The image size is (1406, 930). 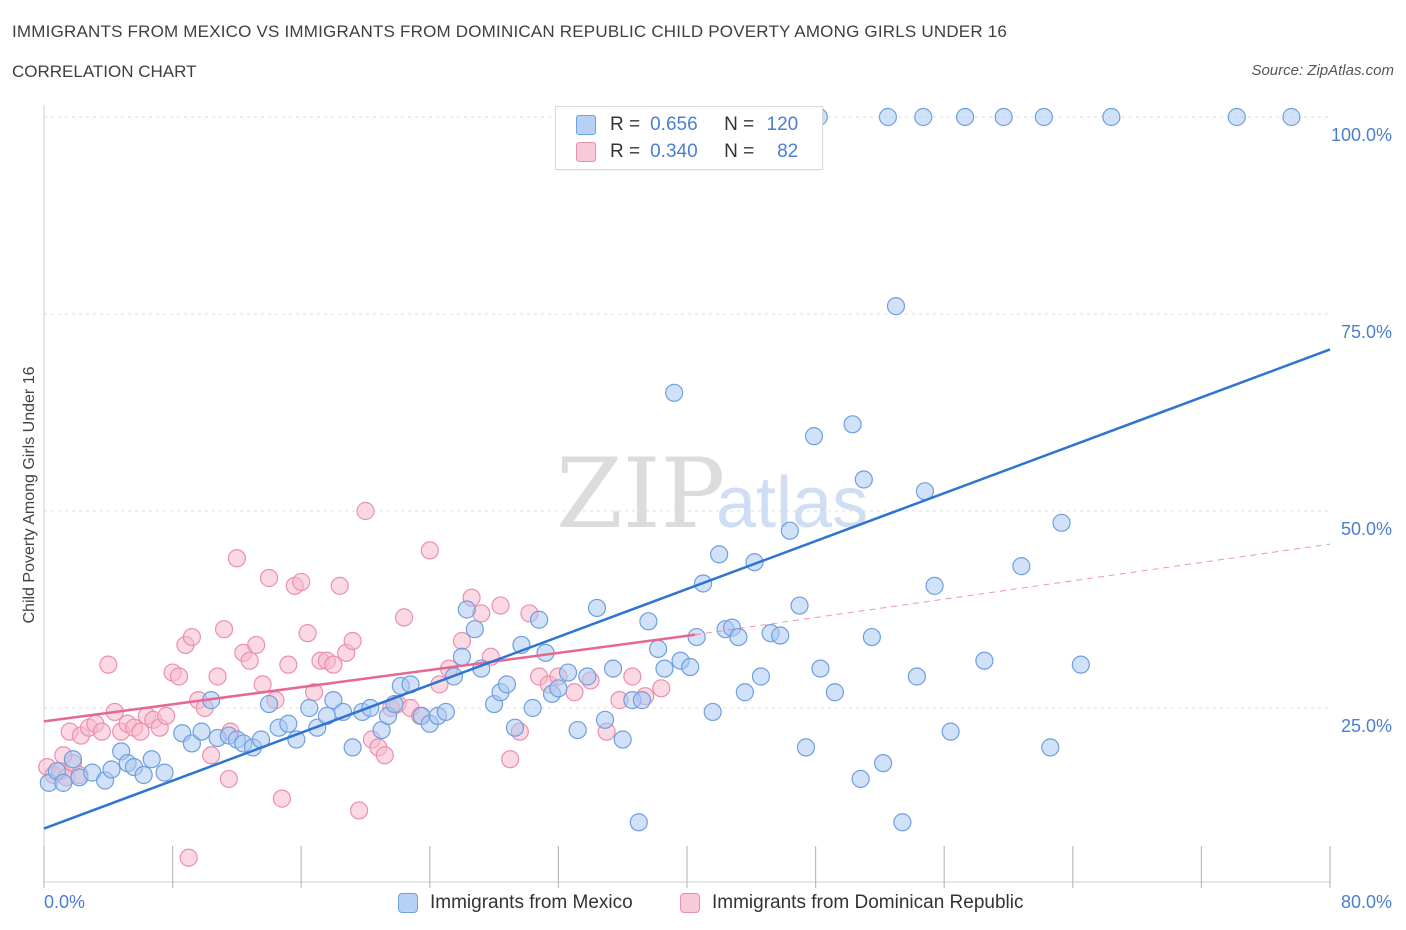 What do you see at coordinates (1012, 589) in the screenshot?
I see `dr-trend-extension` at bounding box center [1012, 589].